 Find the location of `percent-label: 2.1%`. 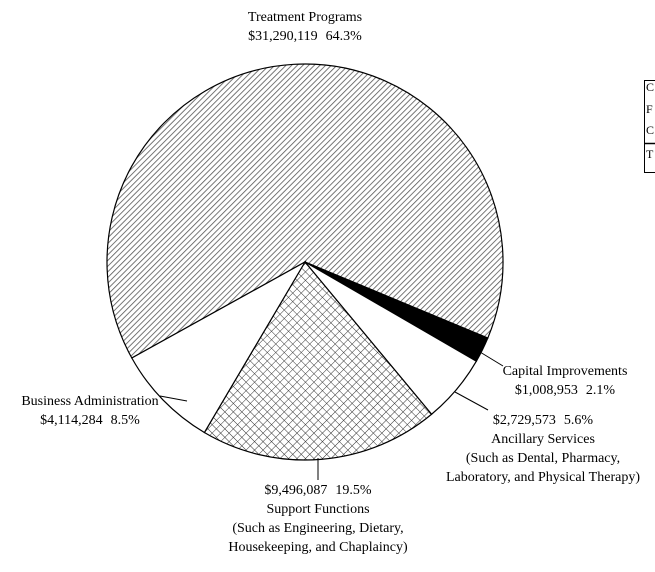

percent-label: 2.1% is located at coordinates (601, 390).